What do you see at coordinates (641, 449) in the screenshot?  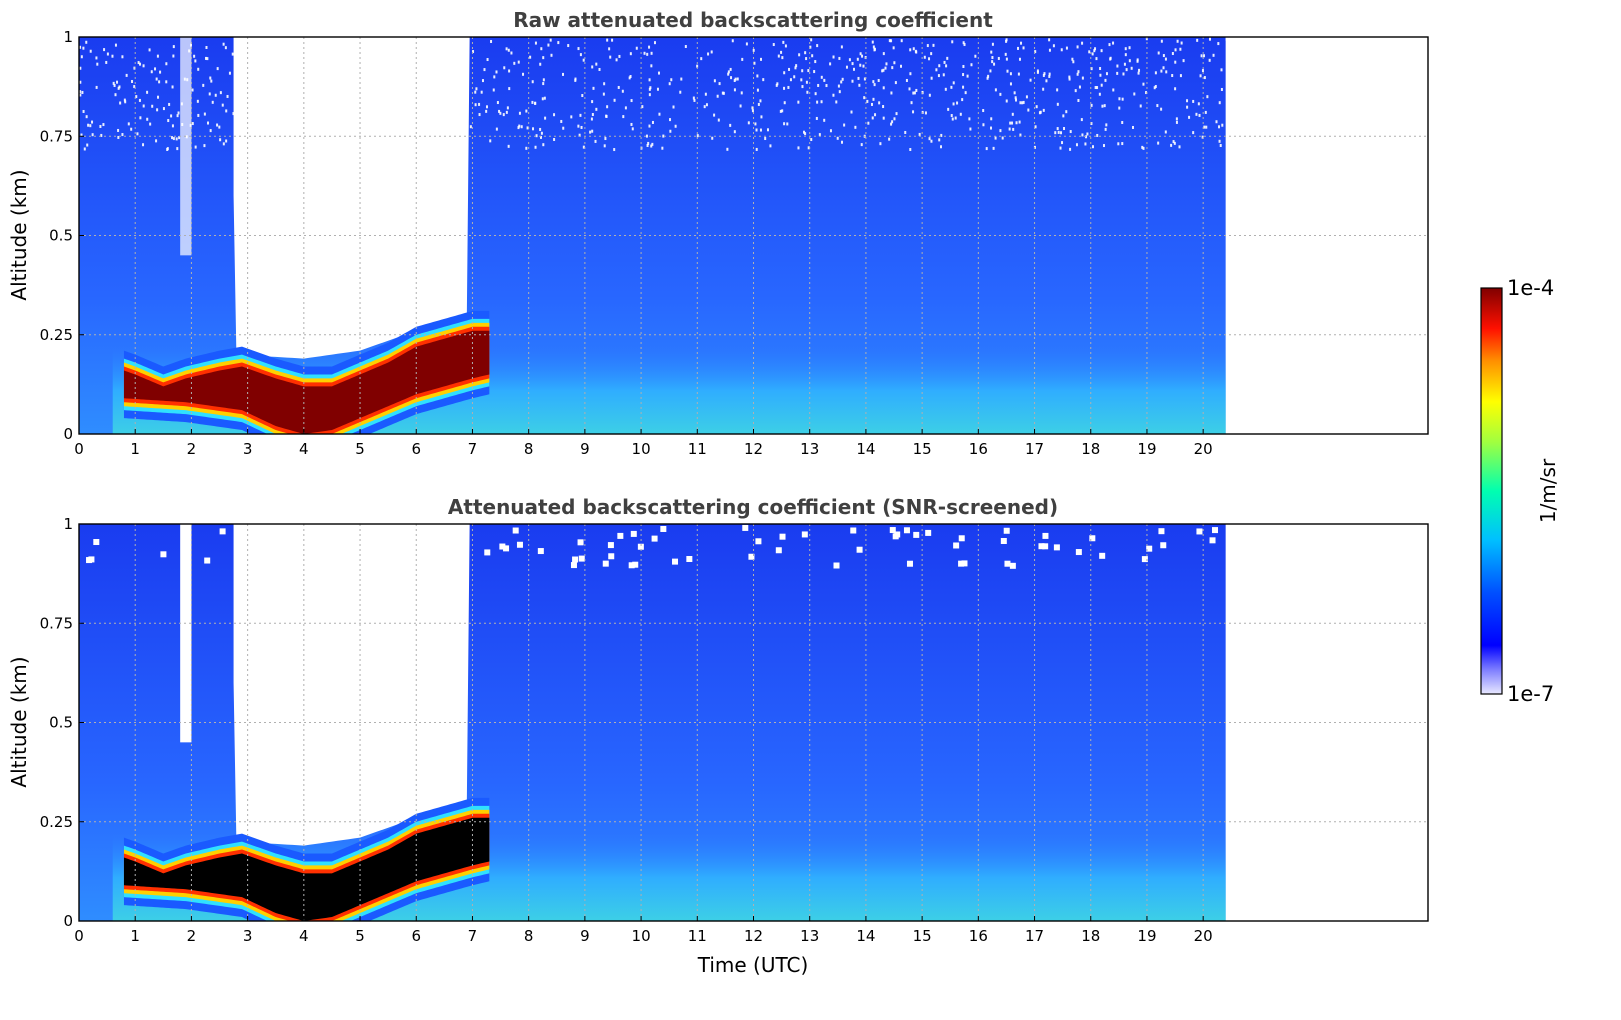 I see `x-tick-label: 10` at bounding box center [641, 449].